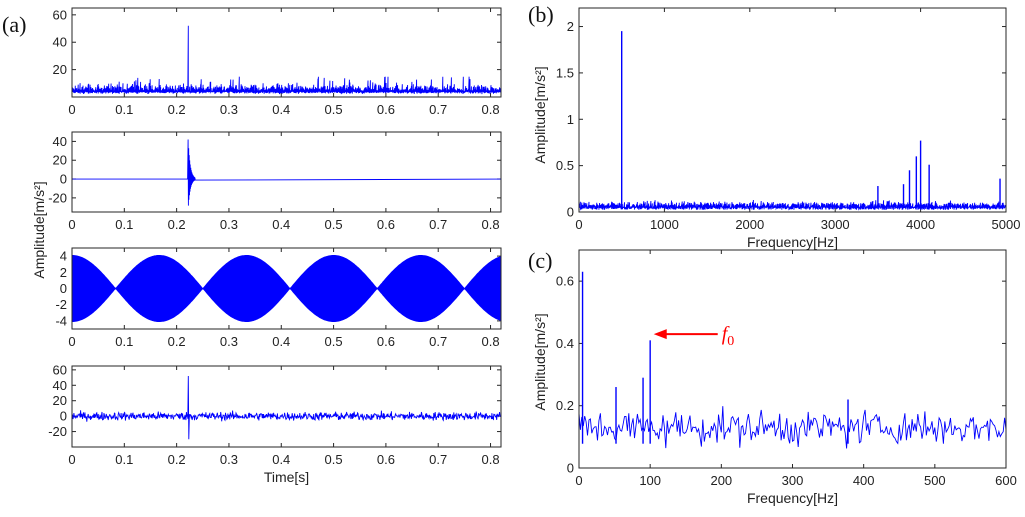 The image size is (1025, 517). I want to click on y-tick-label: 0.5, so click(565, 165).